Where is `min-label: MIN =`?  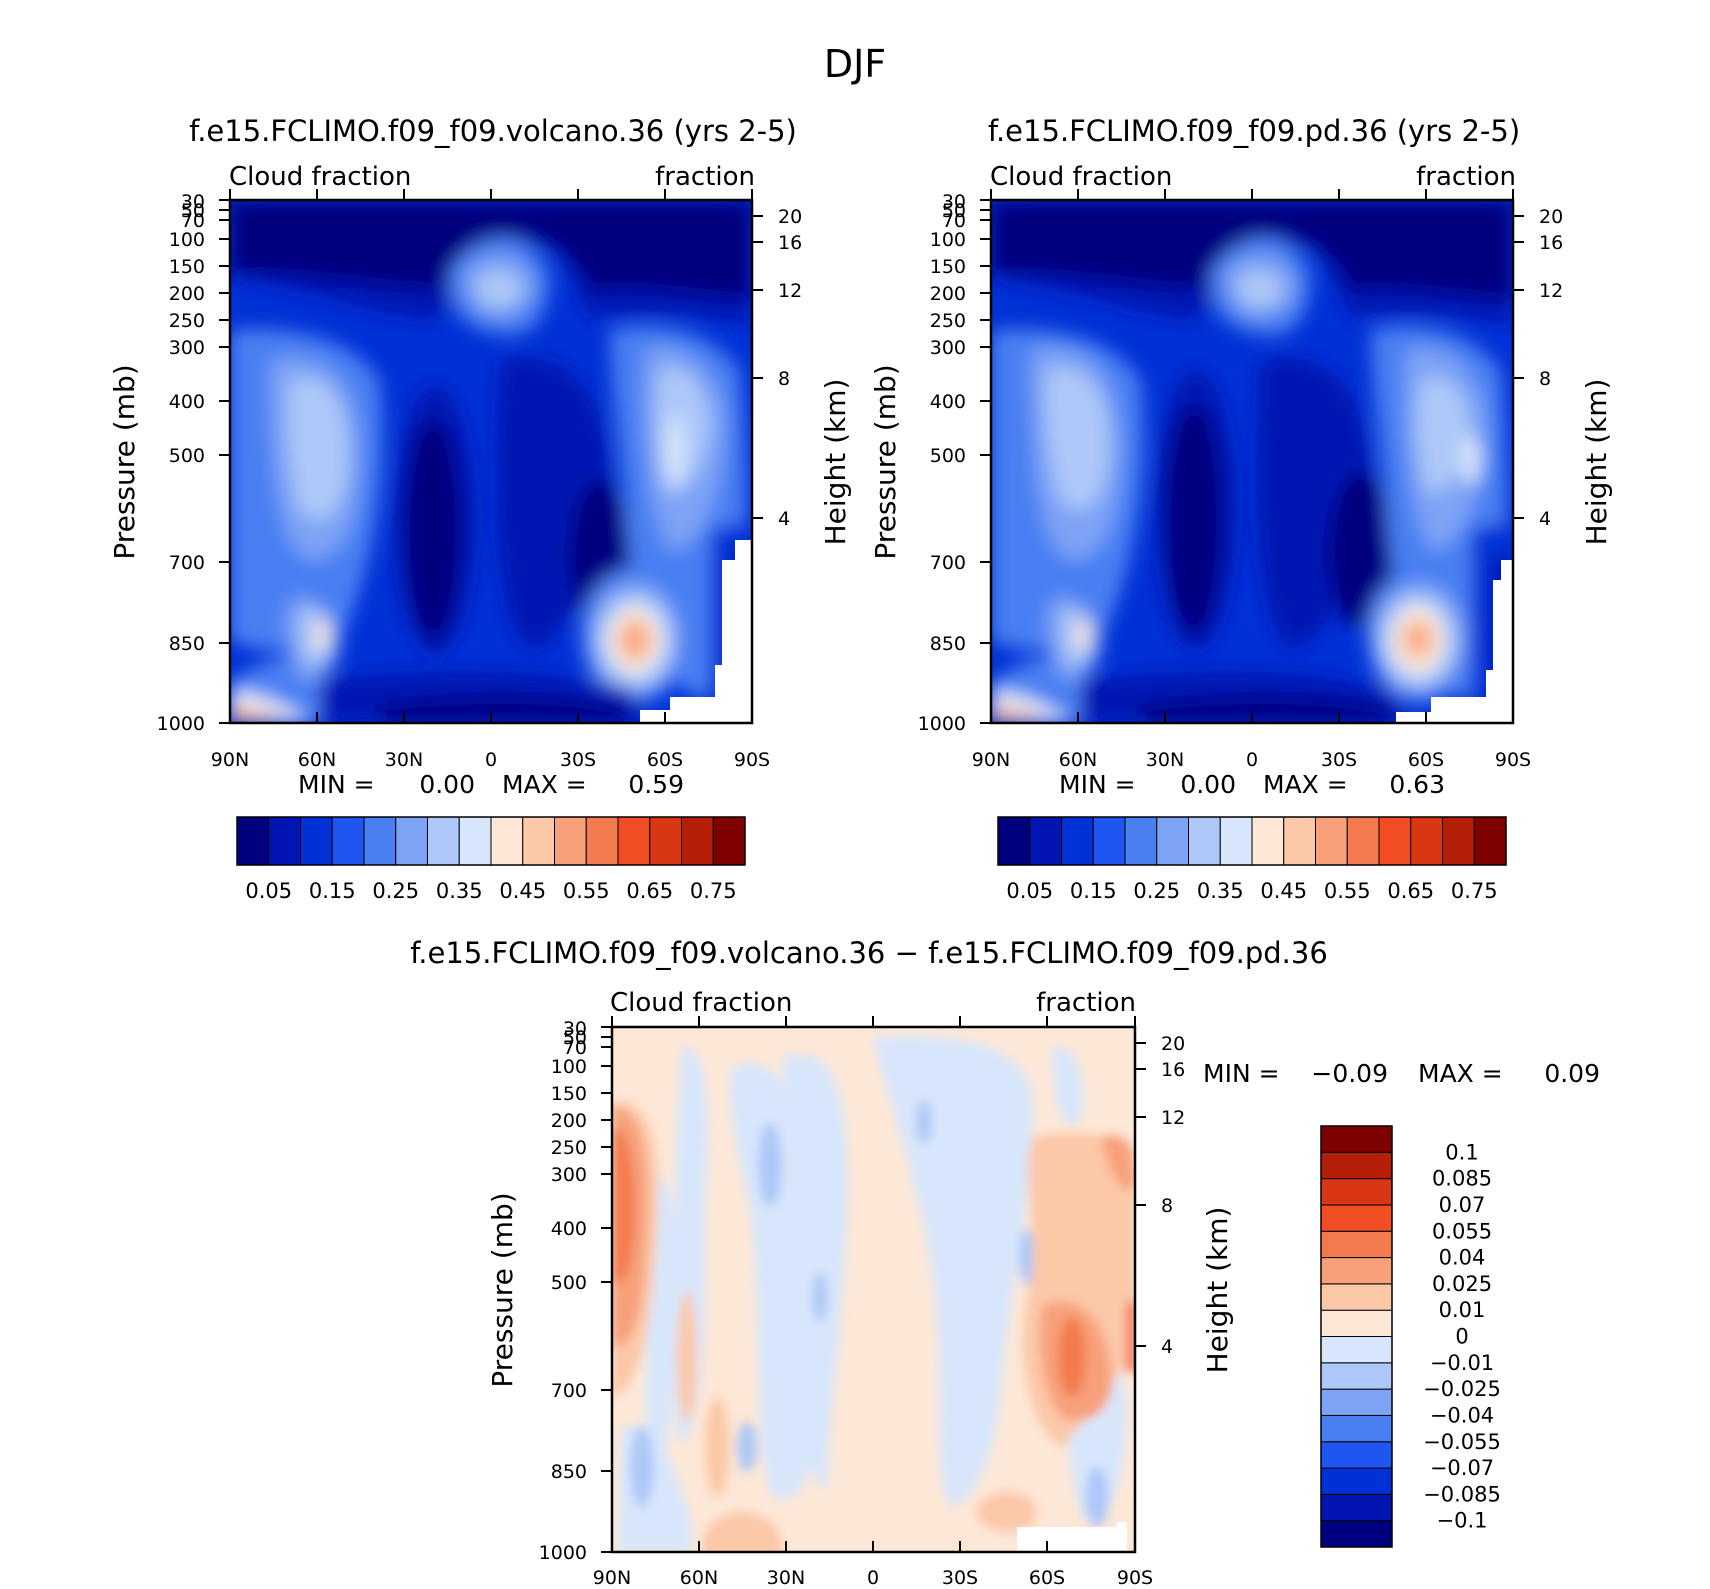
min-label: MIN = is located at coordinates (1241, 1073).